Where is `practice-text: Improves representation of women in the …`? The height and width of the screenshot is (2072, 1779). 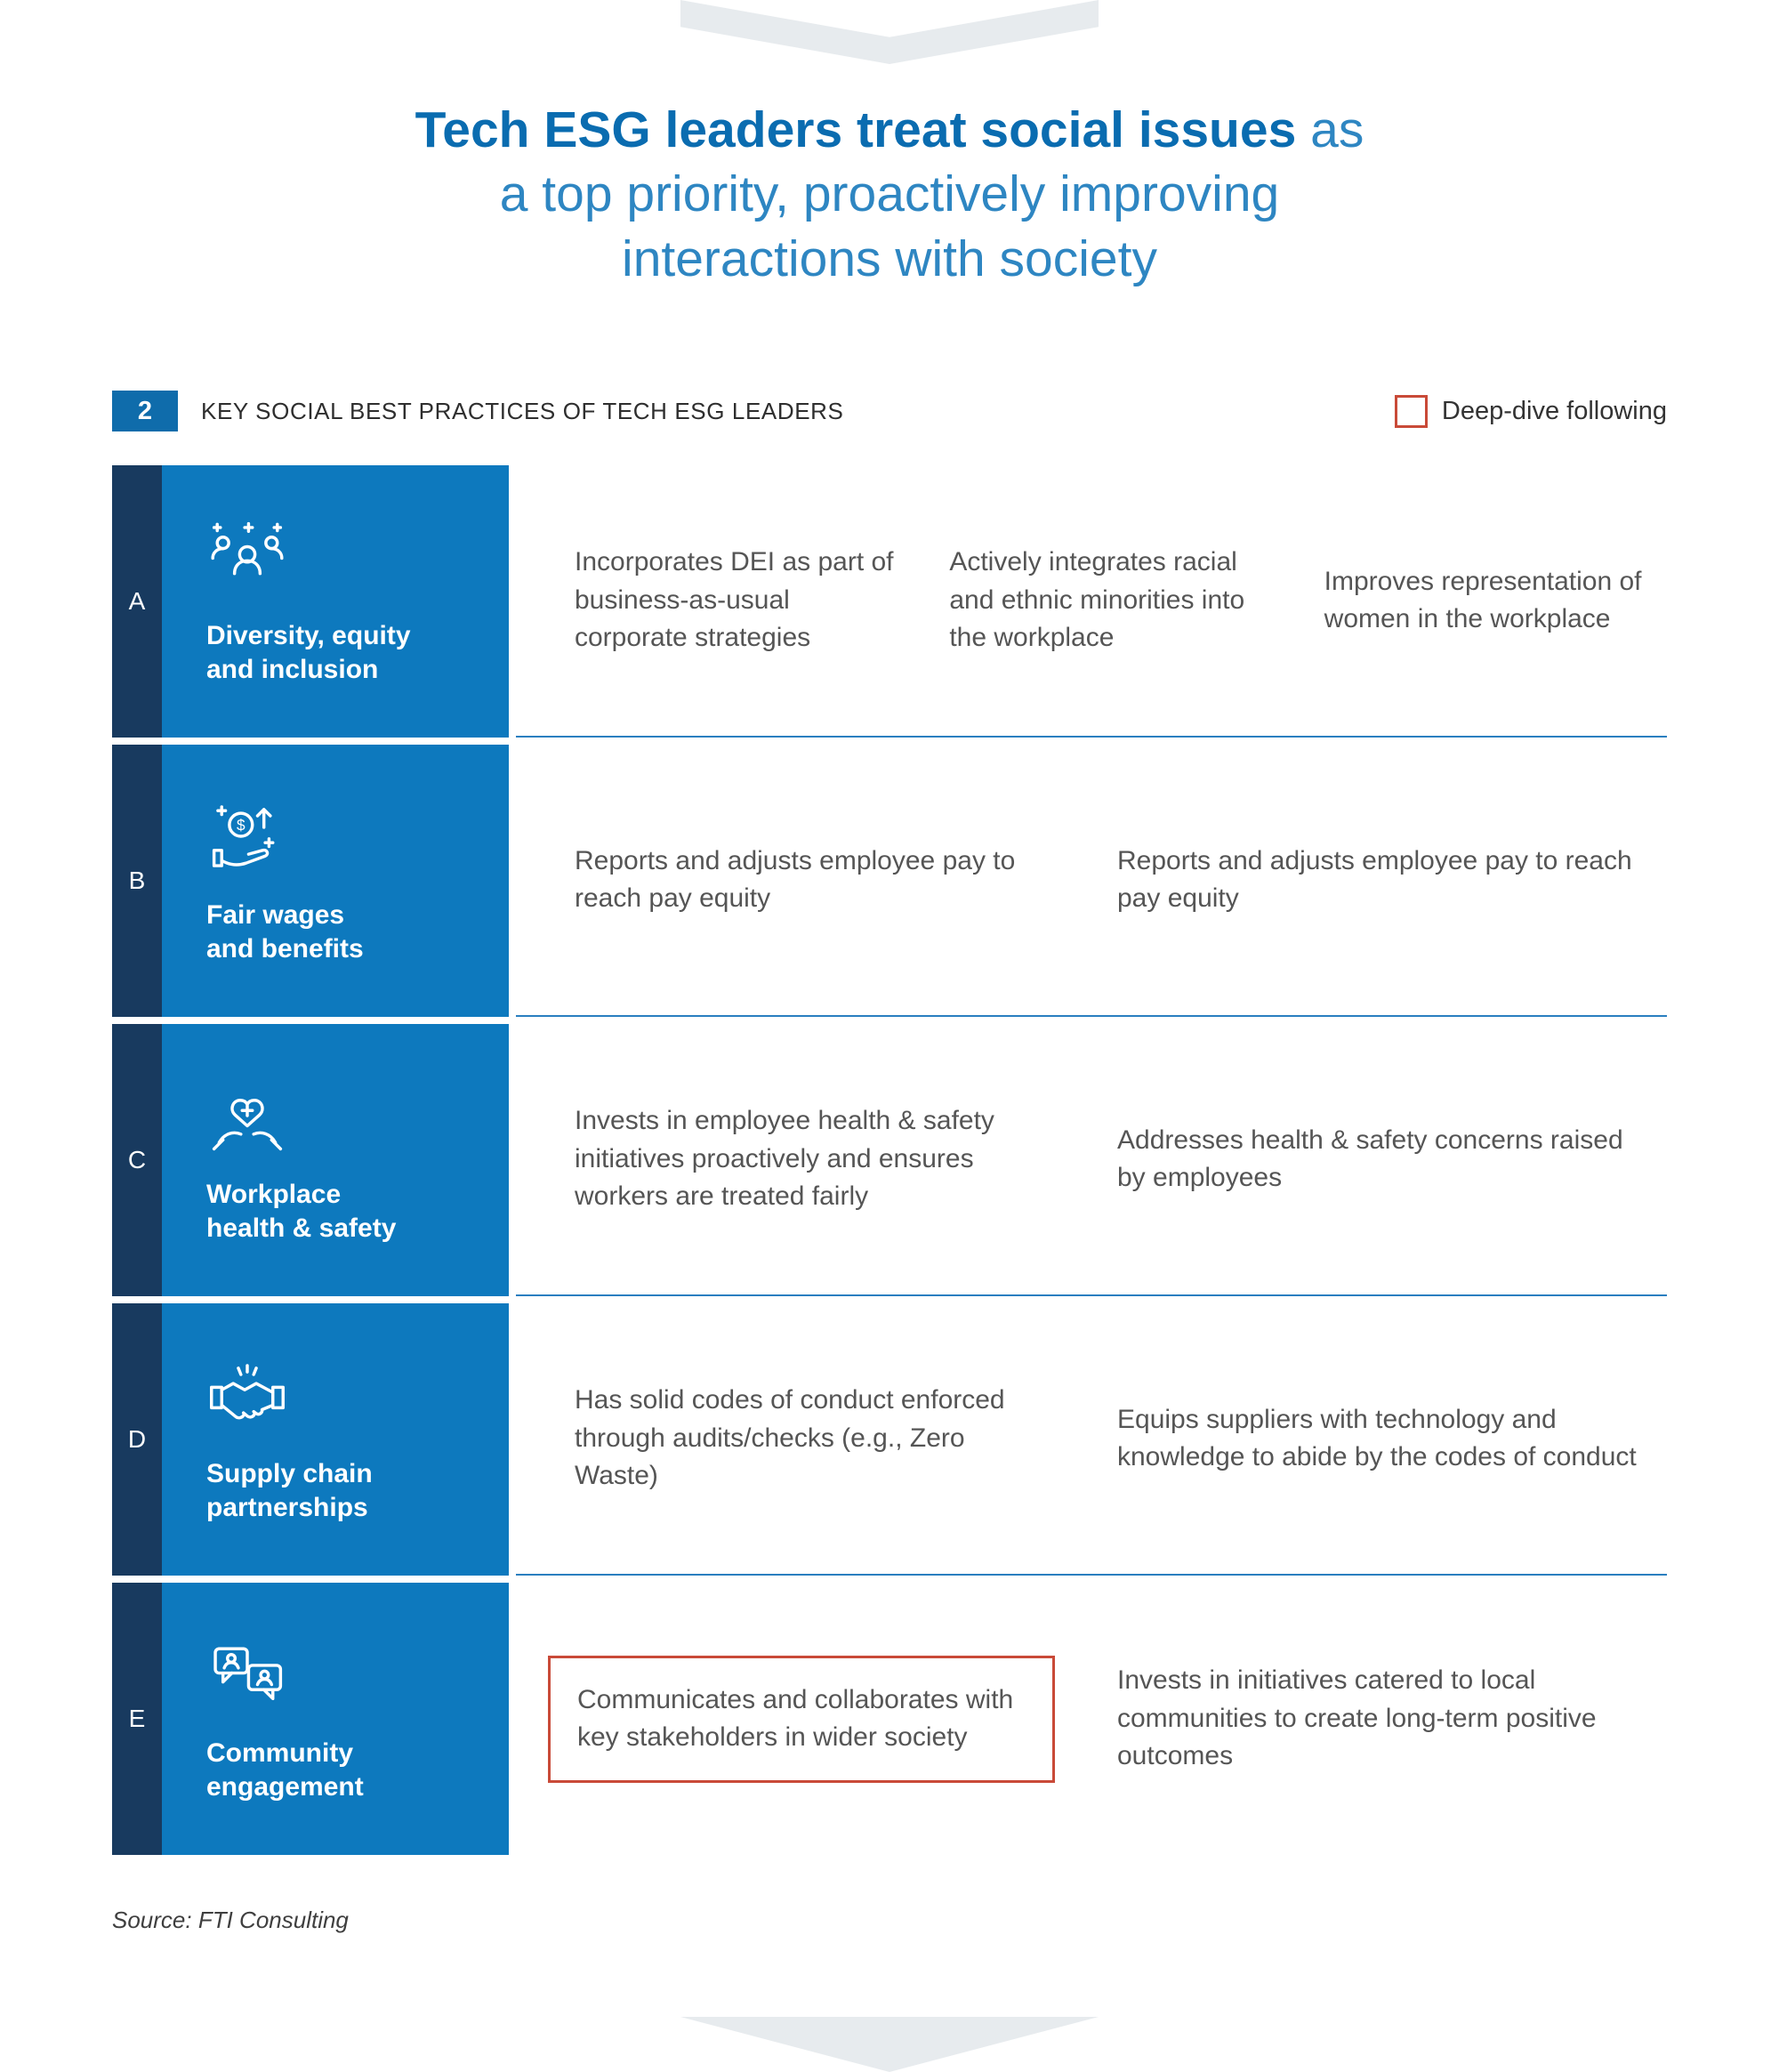
practice-text: Improves representation of women in the … is located at coordinates (1483, 600).